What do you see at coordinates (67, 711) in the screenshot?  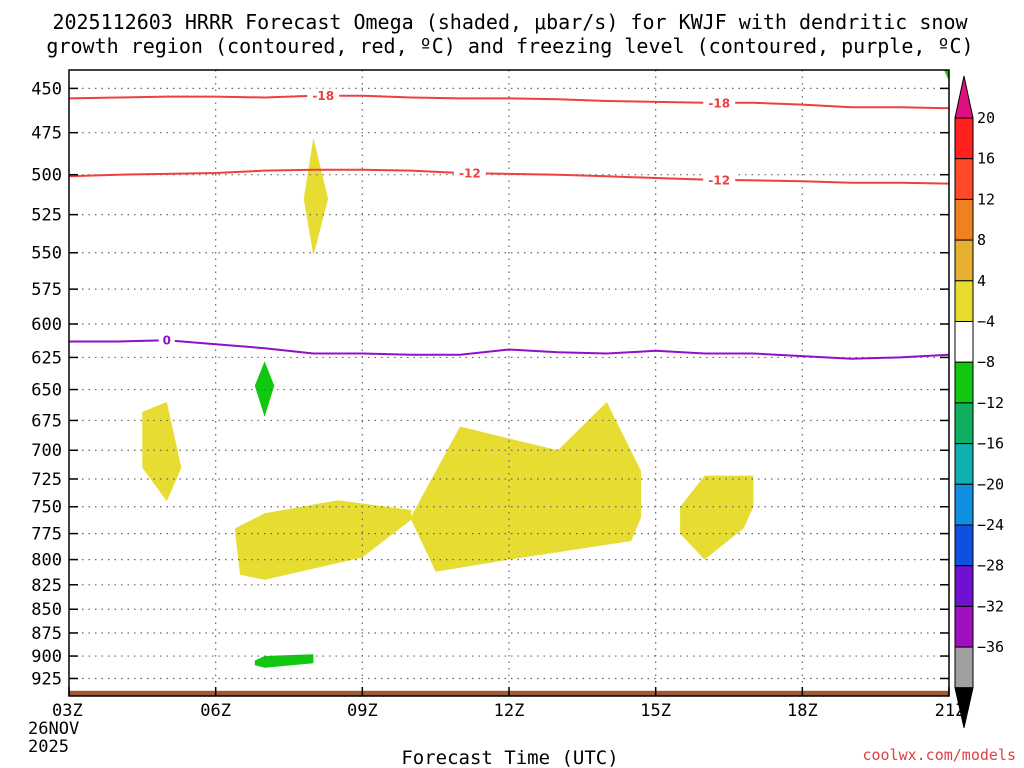 I see `x-tick-label-3: 03Z` at bounding box center [67, 711].